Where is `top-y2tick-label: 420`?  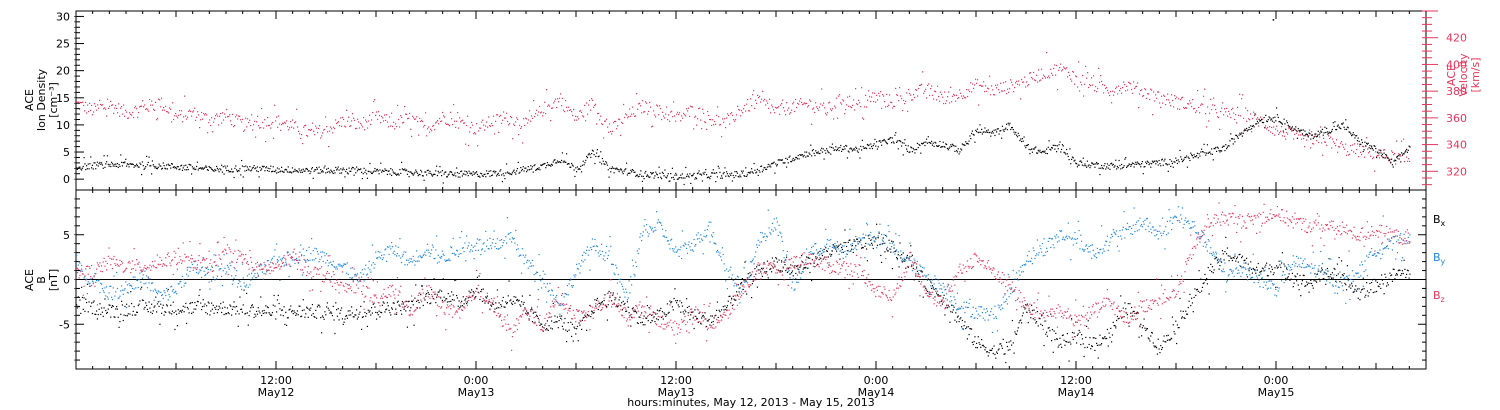
top-y2tick-label: 420 is located at coordinates (1456, 38).